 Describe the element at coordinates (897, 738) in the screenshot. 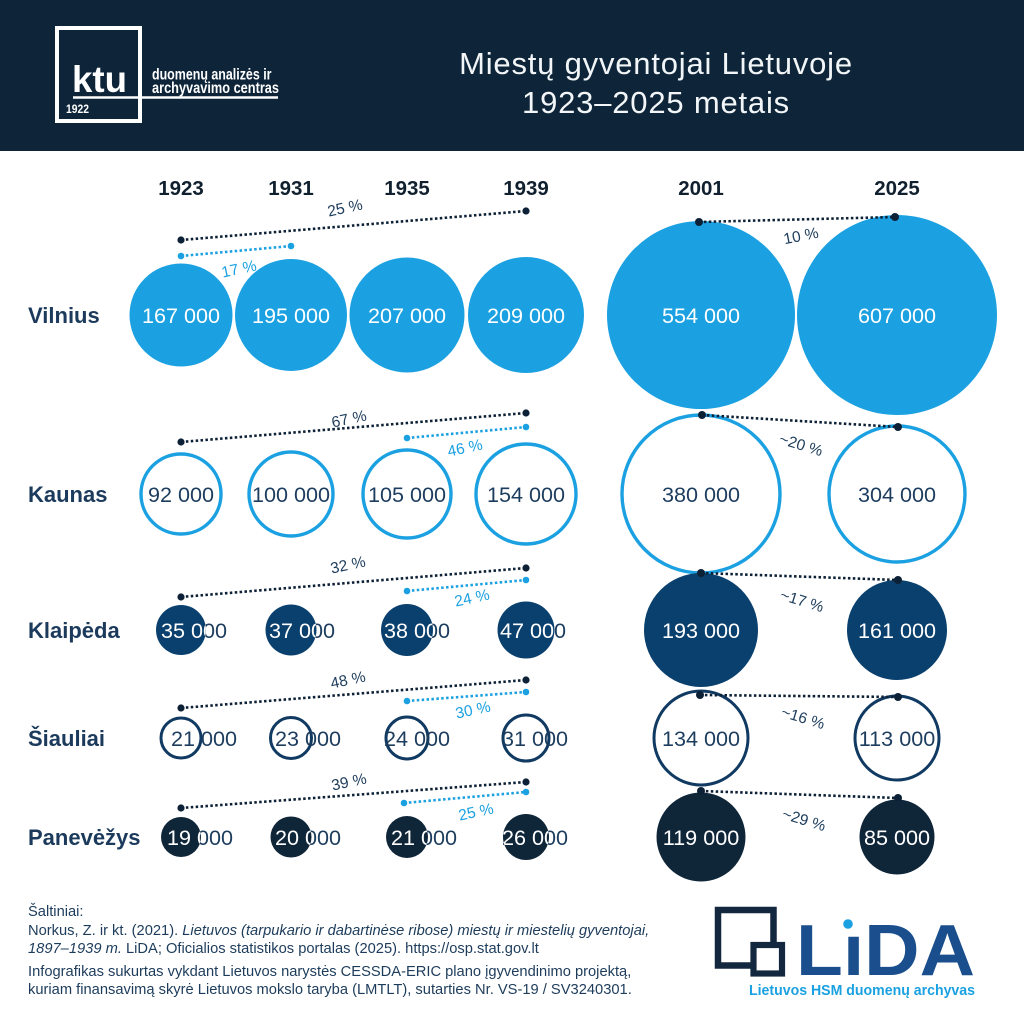

I see `svg-text: 113 000` at that location.